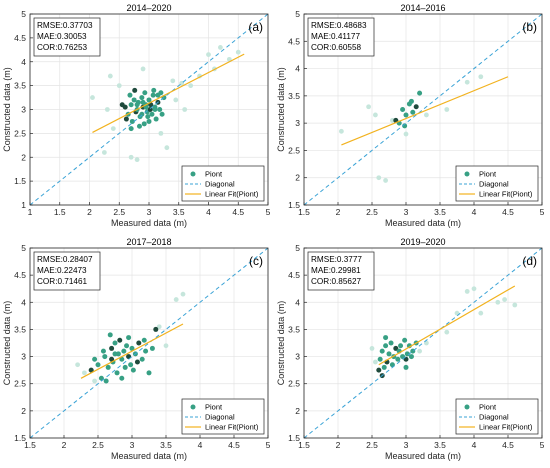  I want to click on x-tick-label: 2.5, so click(119, 212).